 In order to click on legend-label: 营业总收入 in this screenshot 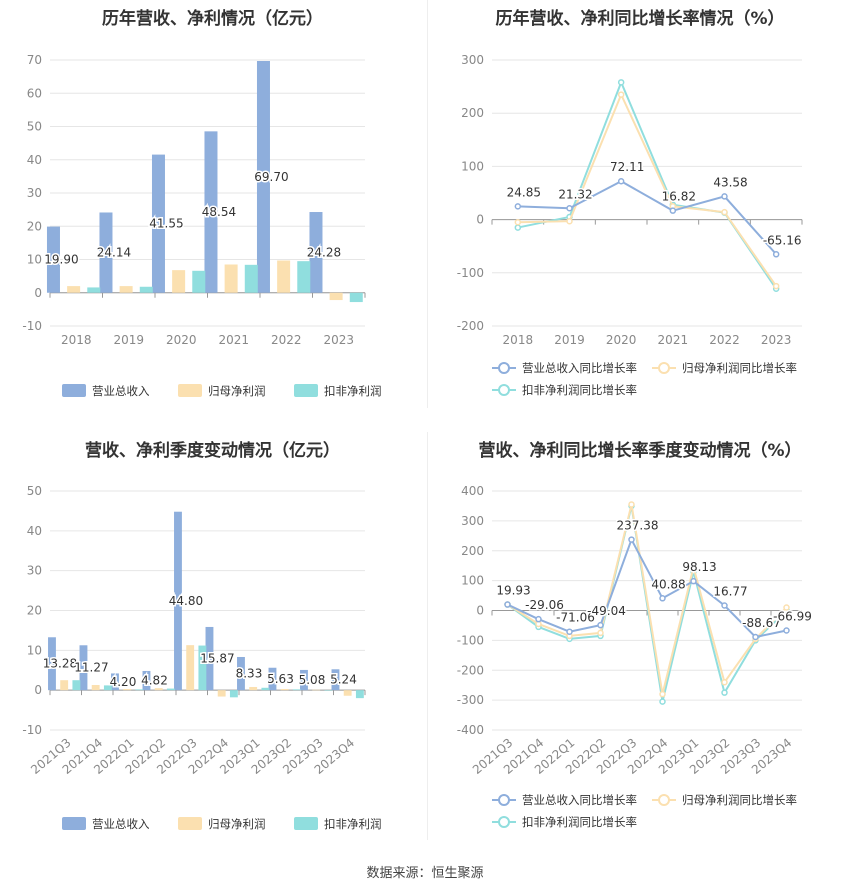, I will do `click(121, 824)`.